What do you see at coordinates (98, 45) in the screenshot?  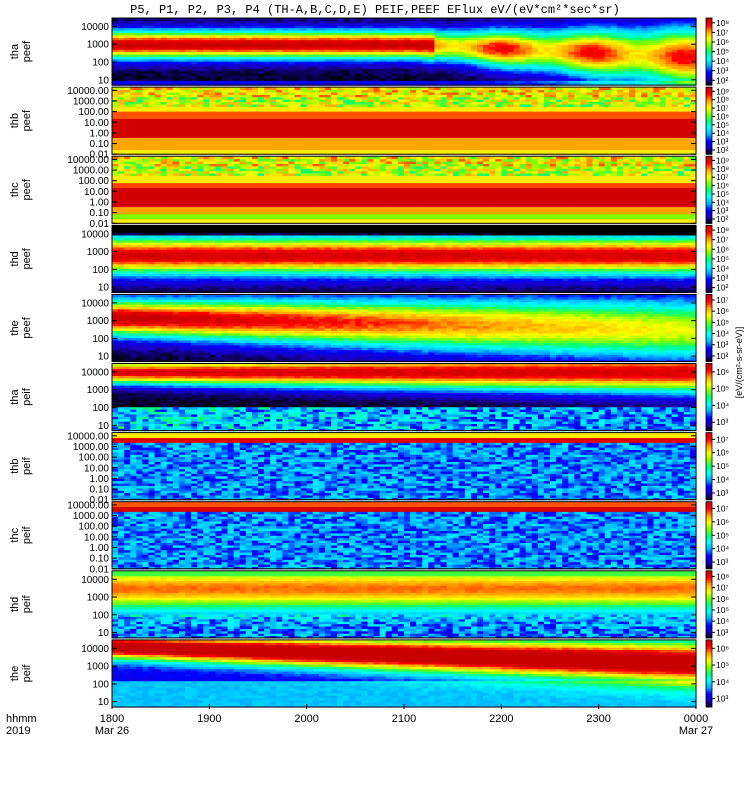 I see `y-tick-label: 1000` at bounding box center [98, 45].